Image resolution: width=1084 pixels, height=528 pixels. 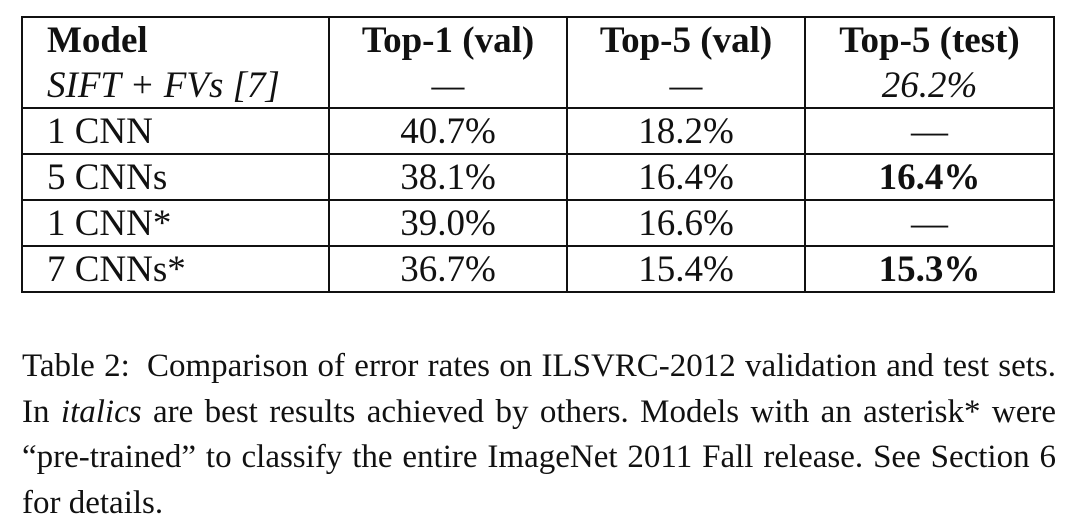 What do you see at coordinates (687, 132) in the screenshot?
I see `cell-top5-val: 18.2%` at bounding box center [687, 132].